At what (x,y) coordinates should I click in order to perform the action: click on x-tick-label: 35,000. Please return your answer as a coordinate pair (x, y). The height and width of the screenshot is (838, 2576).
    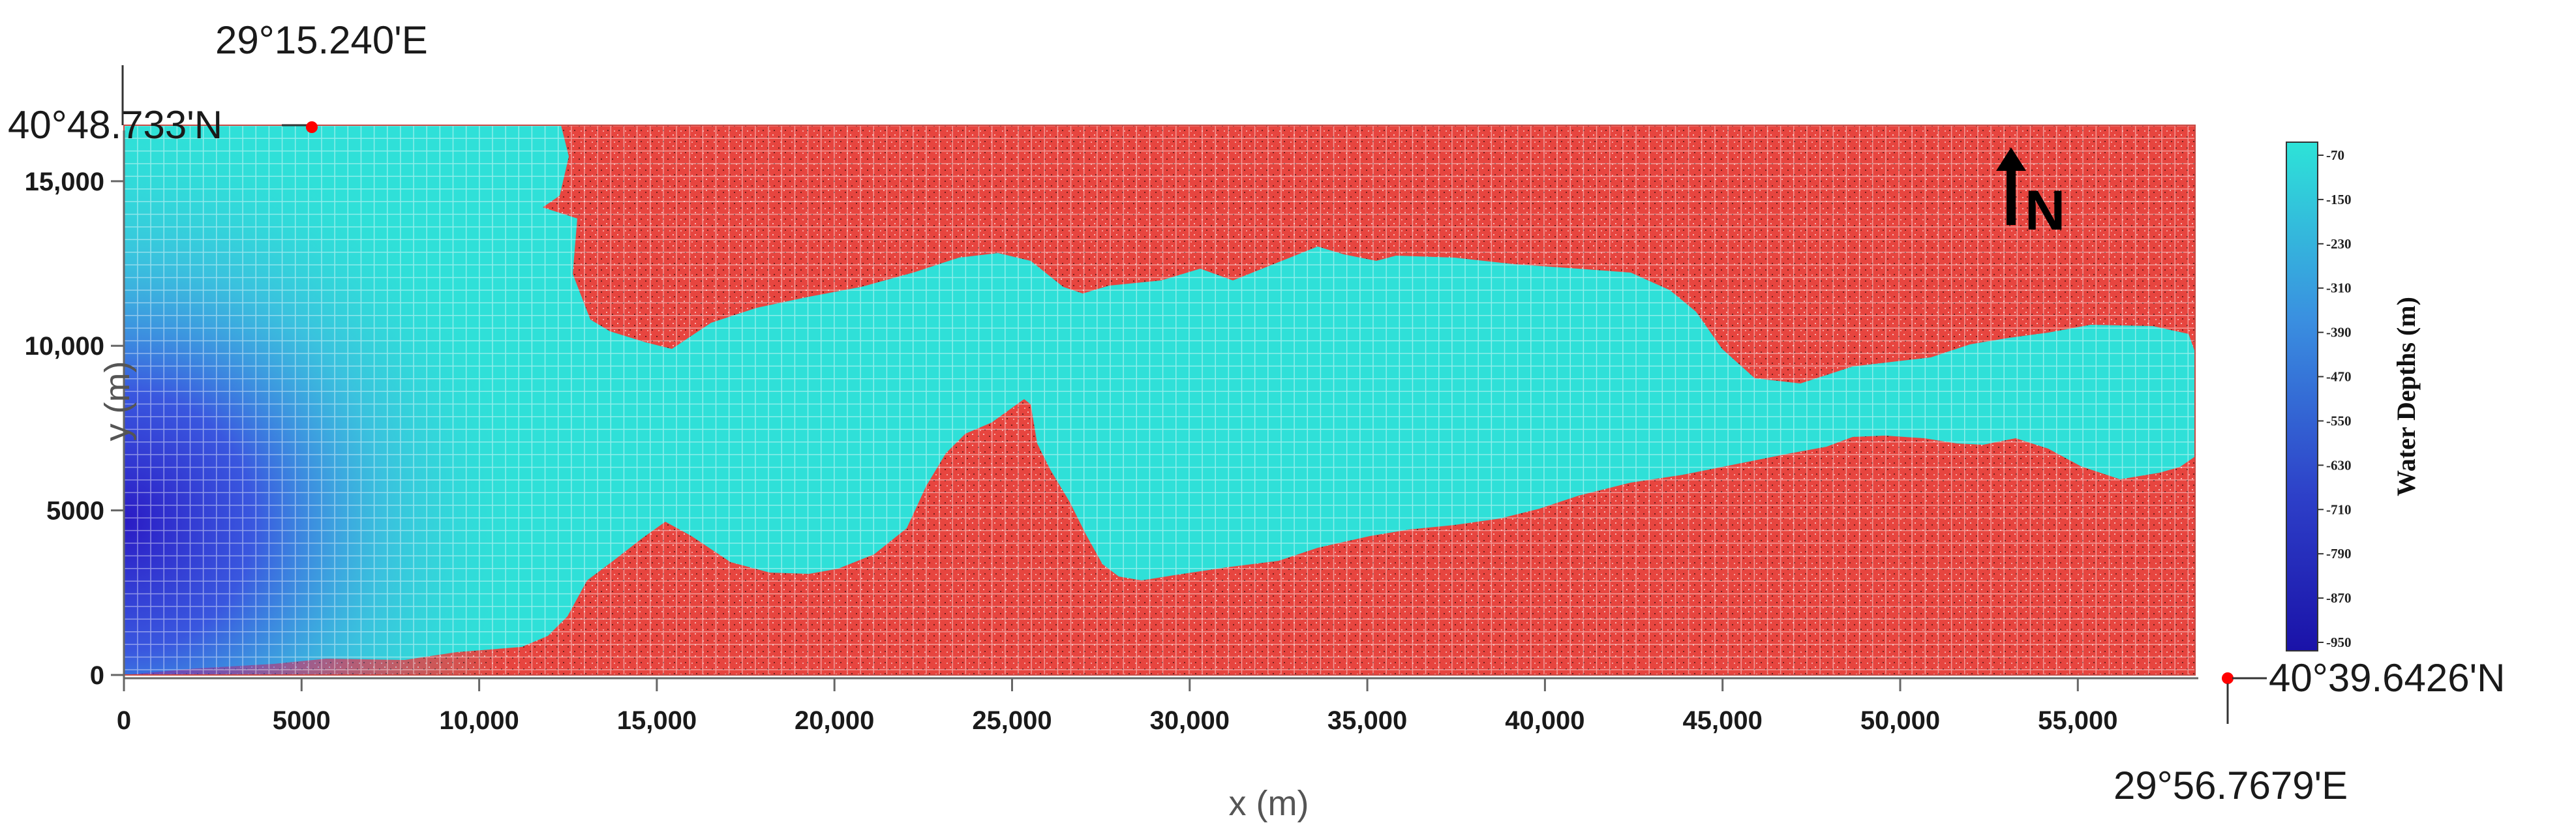
    Looking at the image, I should click on (1367, 720).